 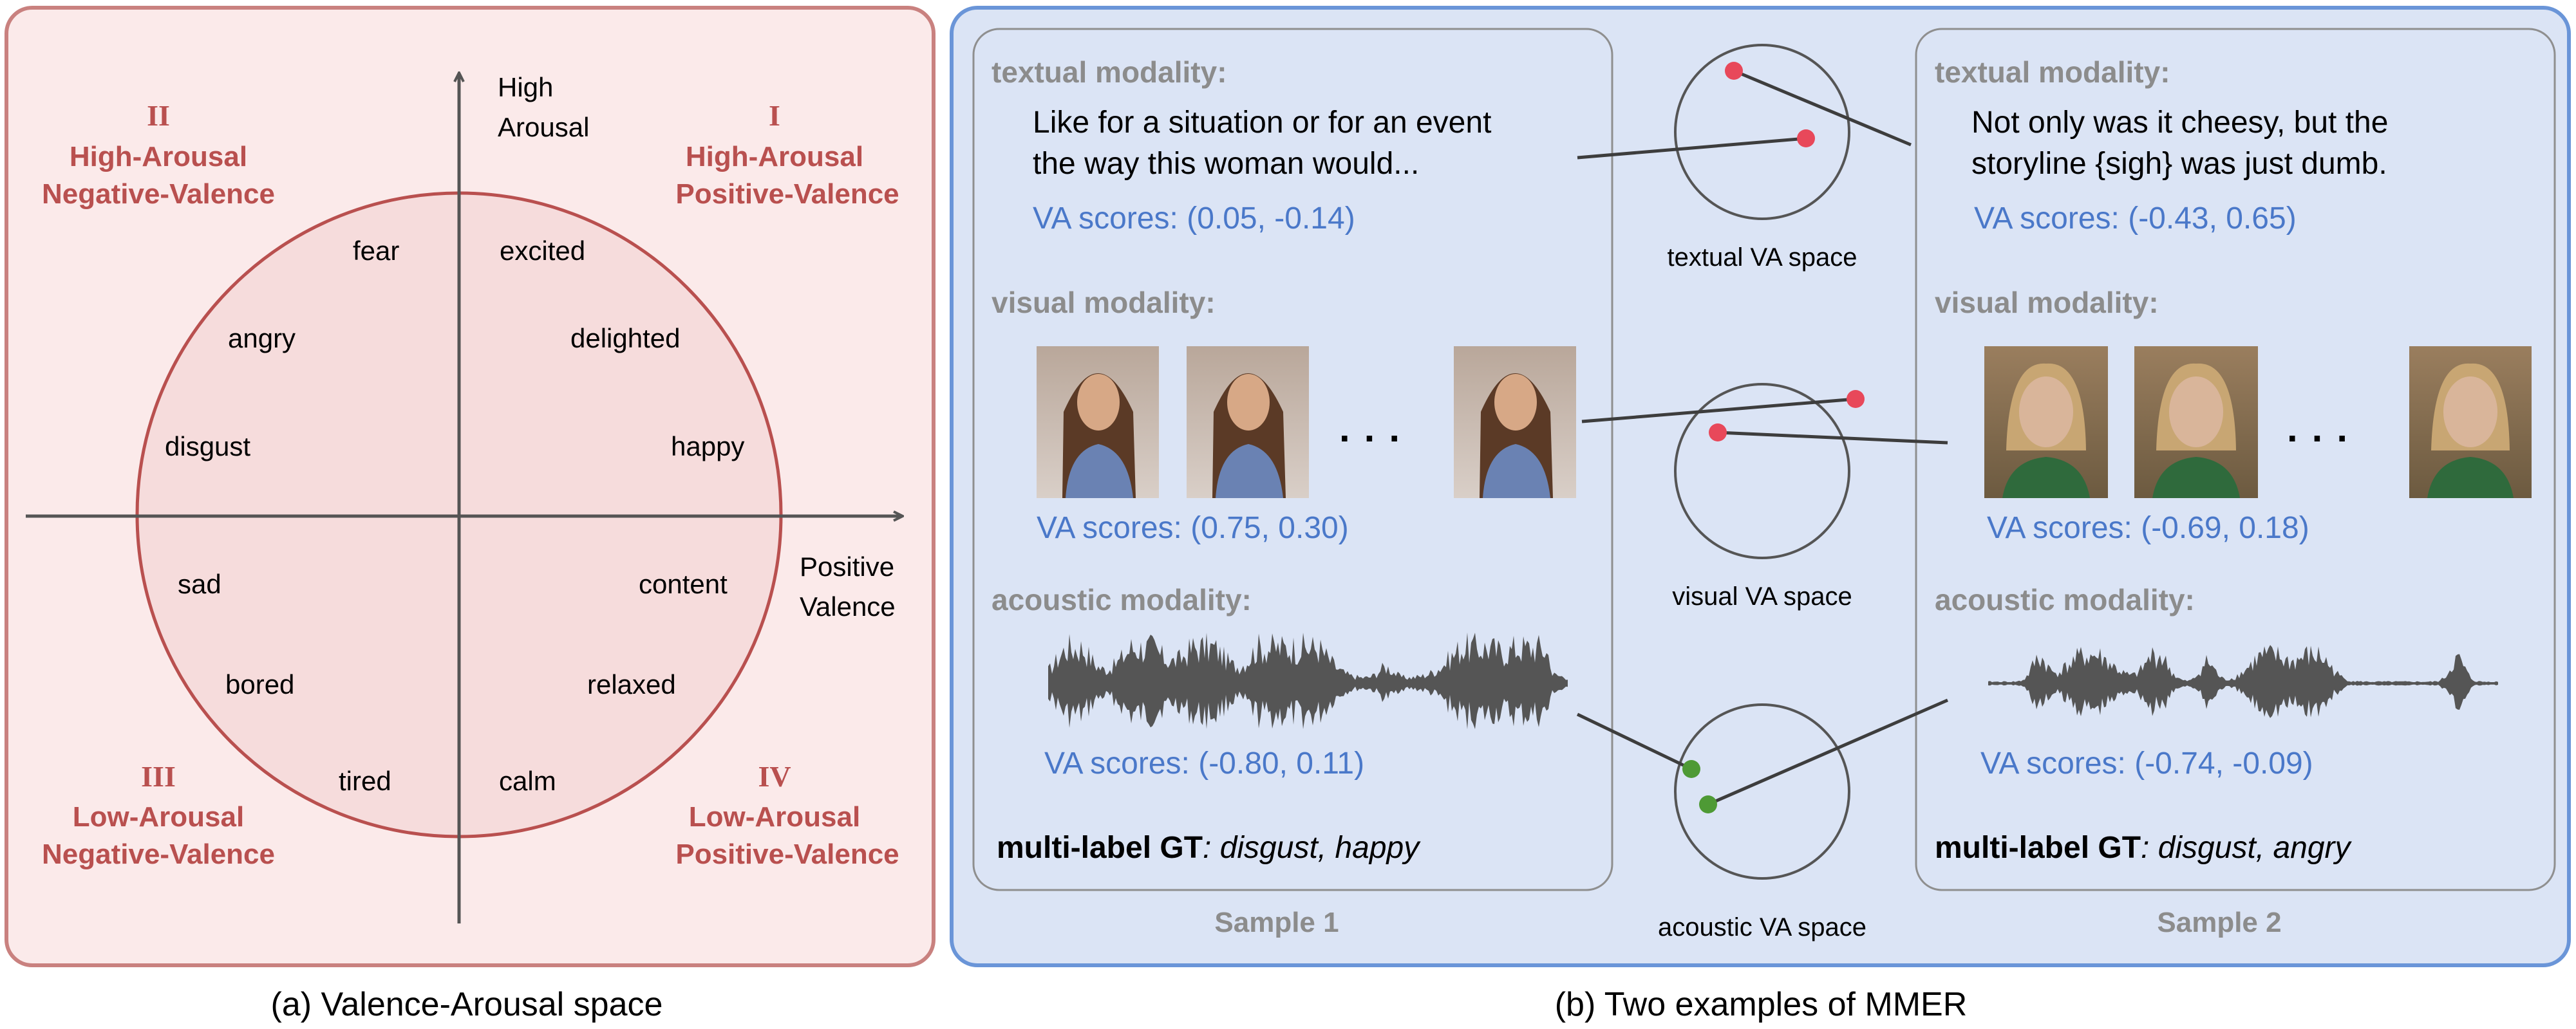 I want to click on emotion-tired: tired, so click(x=365, y=781).